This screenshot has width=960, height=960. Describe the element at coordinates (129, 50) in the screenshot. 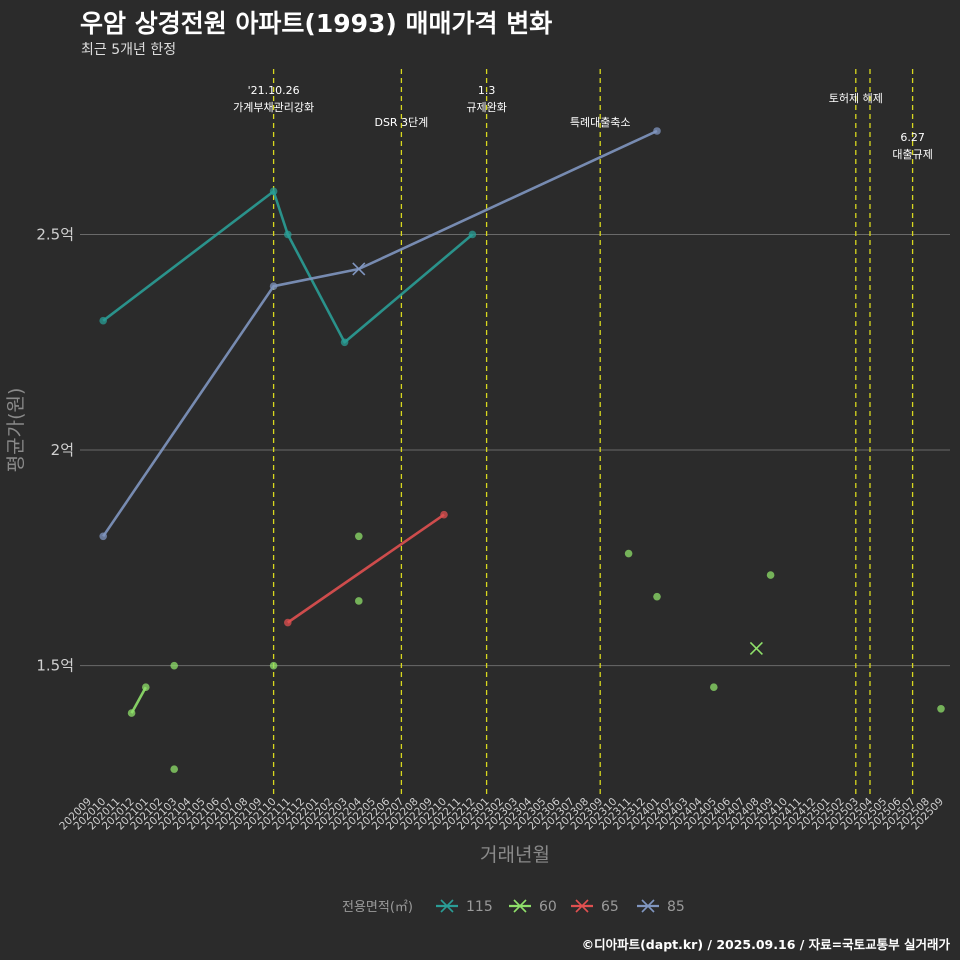

I see `chart-subtitle: 최근 5개년 한정` at that location.